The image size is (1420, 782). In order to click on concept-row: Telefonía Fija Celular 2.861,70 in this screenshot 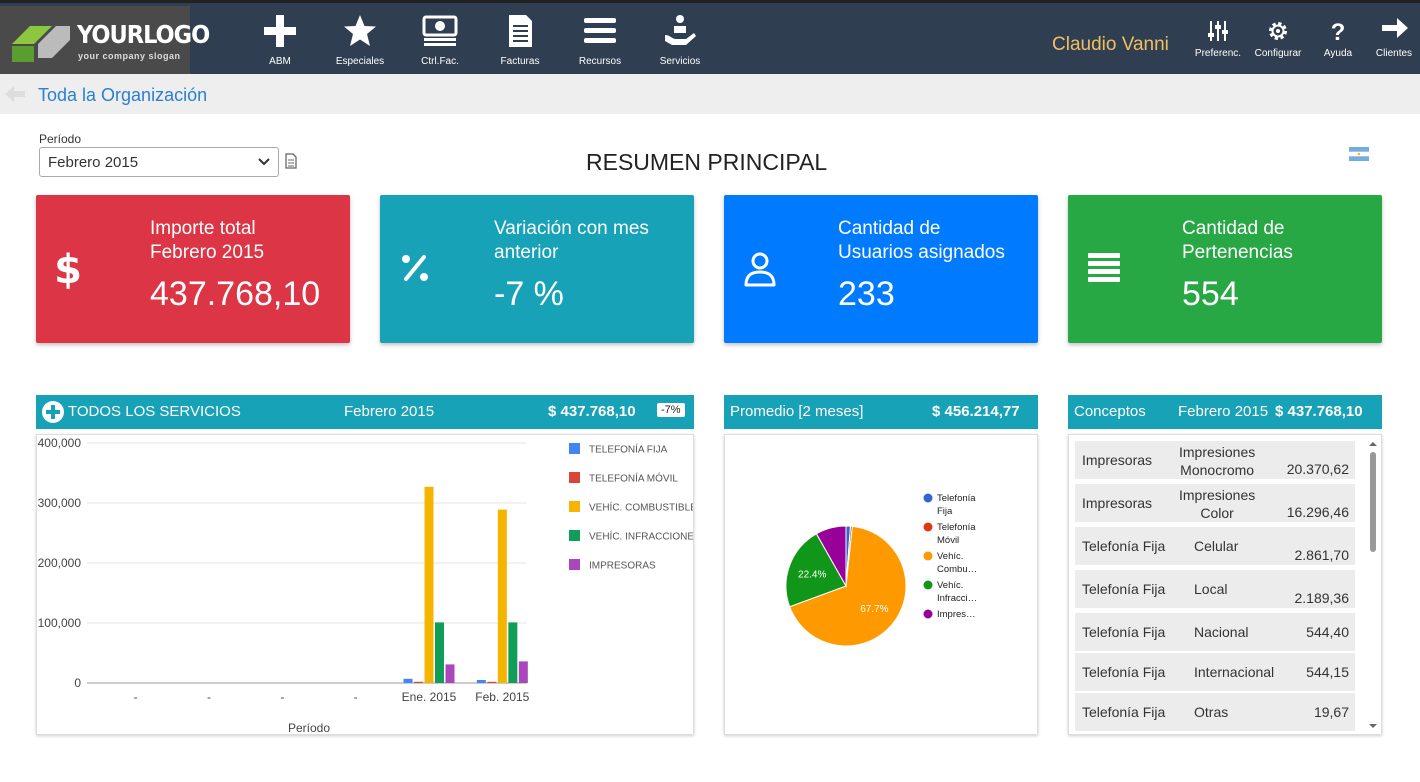, I will do `click(1215, 546)`.